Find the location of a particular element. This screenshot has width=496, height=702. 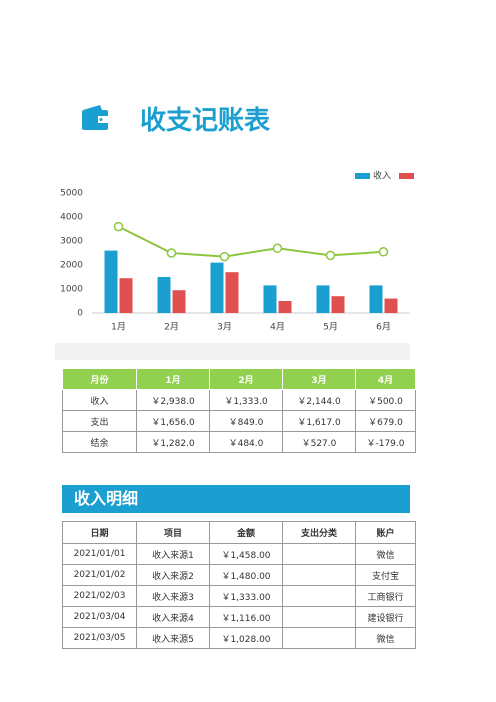

divider-band is located at coordinates (232, 351).